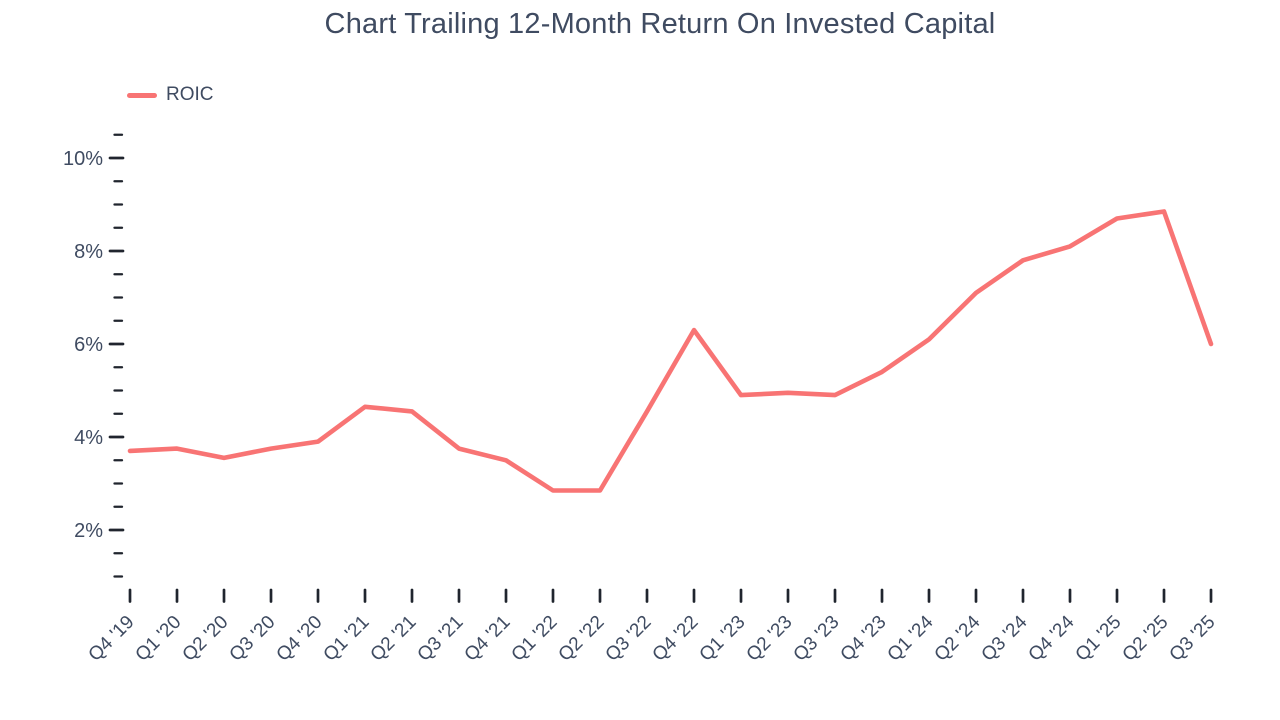 The image size is (1280, 720). Describe the element at coordinates (88, 252) in the screenshot. I see `y-tick-label: 8%` at that location.